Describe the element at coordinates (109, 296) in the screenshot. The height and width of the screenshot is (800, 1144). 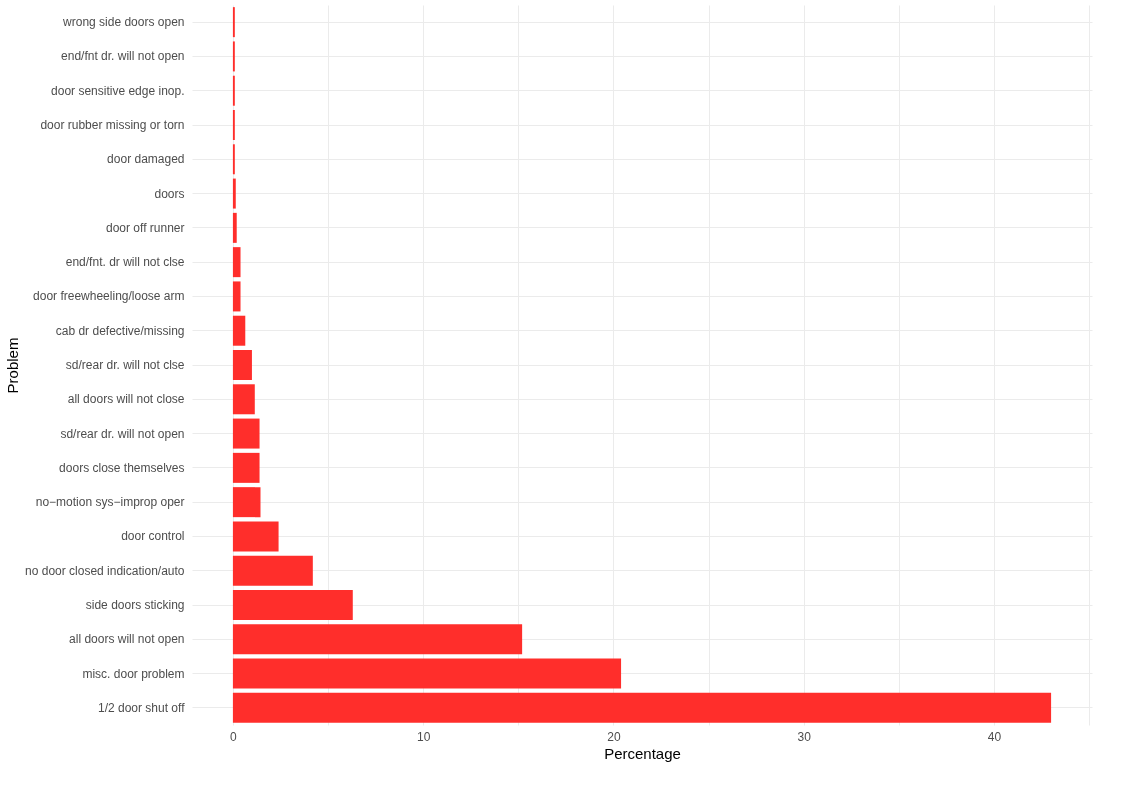
I see `y-tick-label: door freewheeling/loose arm` at that location.